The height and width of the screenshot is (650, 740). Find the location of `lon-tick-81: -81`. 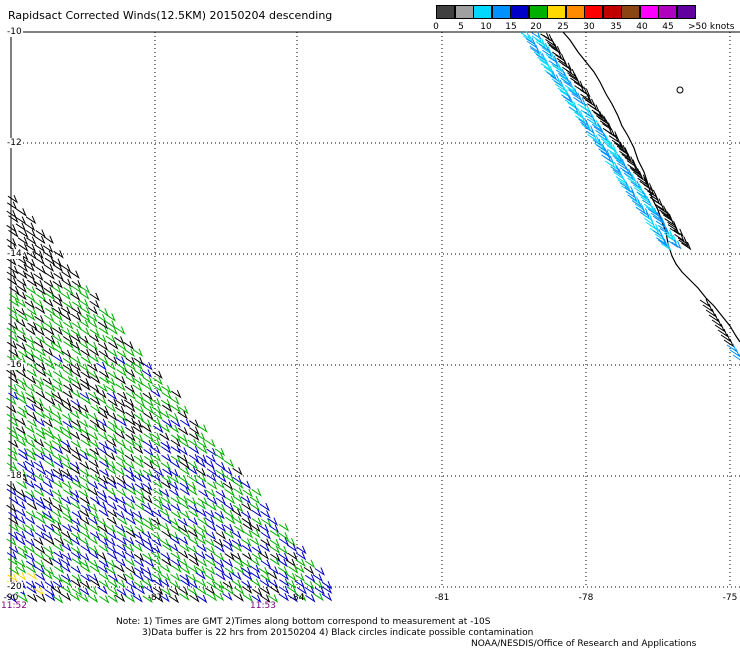

lon-tick-81: -81 is located at coordinates (442, 598).